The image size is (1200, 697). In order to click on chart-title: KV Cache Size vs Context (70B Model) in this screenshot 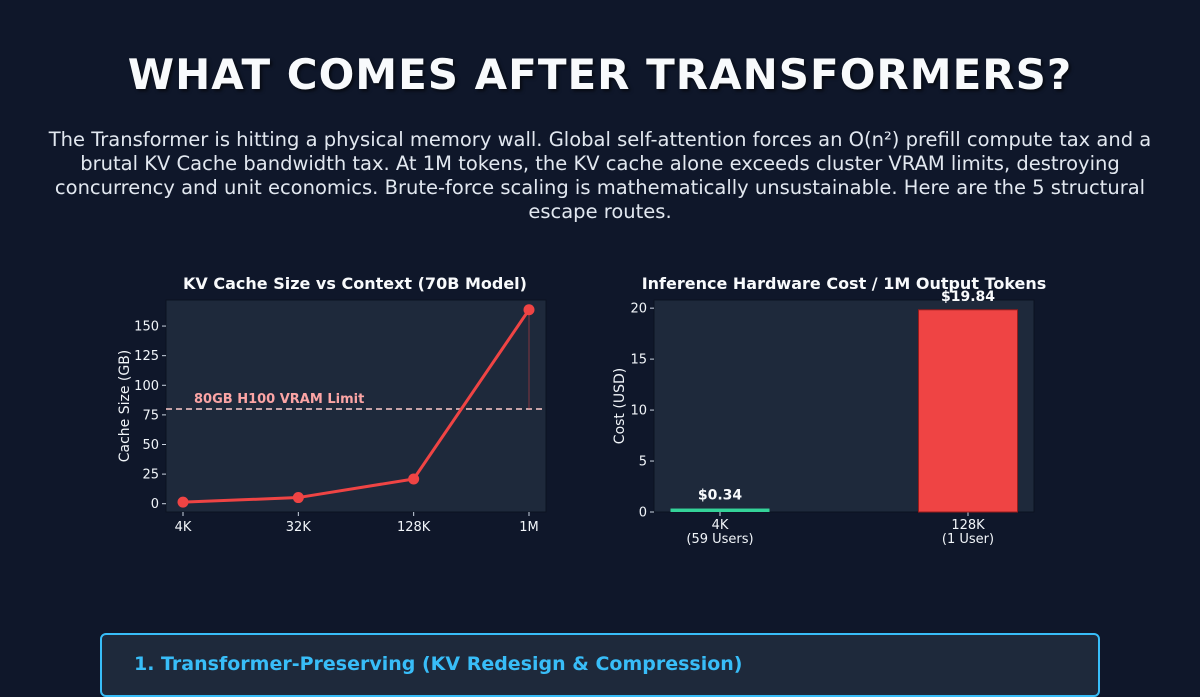, I will do `click(355, 283)`.